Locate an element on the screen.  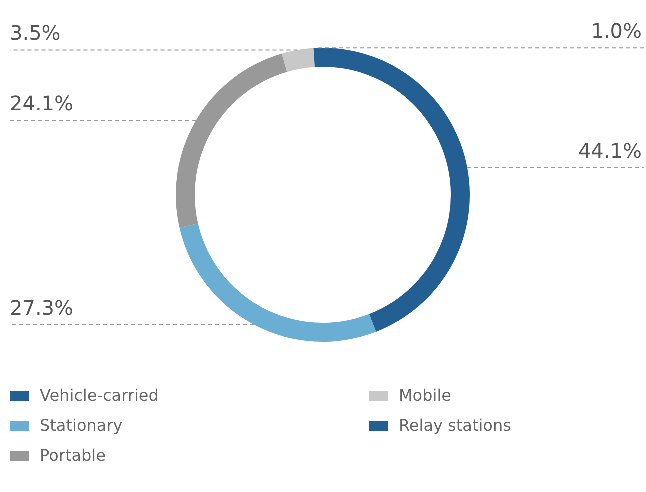
data-label: 24.1% is located at coordinates (42, 104).